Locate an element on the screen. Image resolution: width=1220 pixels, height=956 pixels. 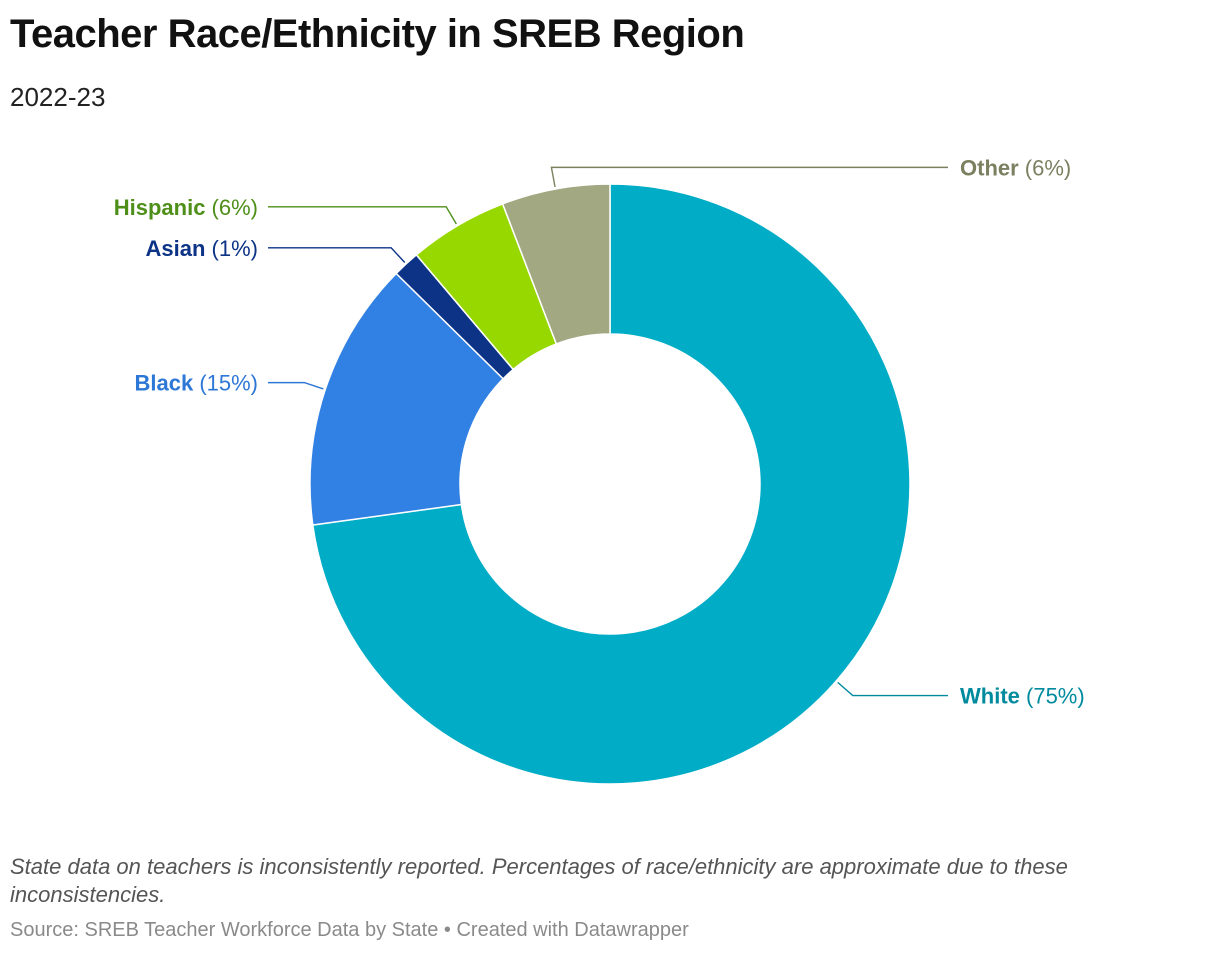
slice-label-name-white: White is located at coordinates (990, 696).